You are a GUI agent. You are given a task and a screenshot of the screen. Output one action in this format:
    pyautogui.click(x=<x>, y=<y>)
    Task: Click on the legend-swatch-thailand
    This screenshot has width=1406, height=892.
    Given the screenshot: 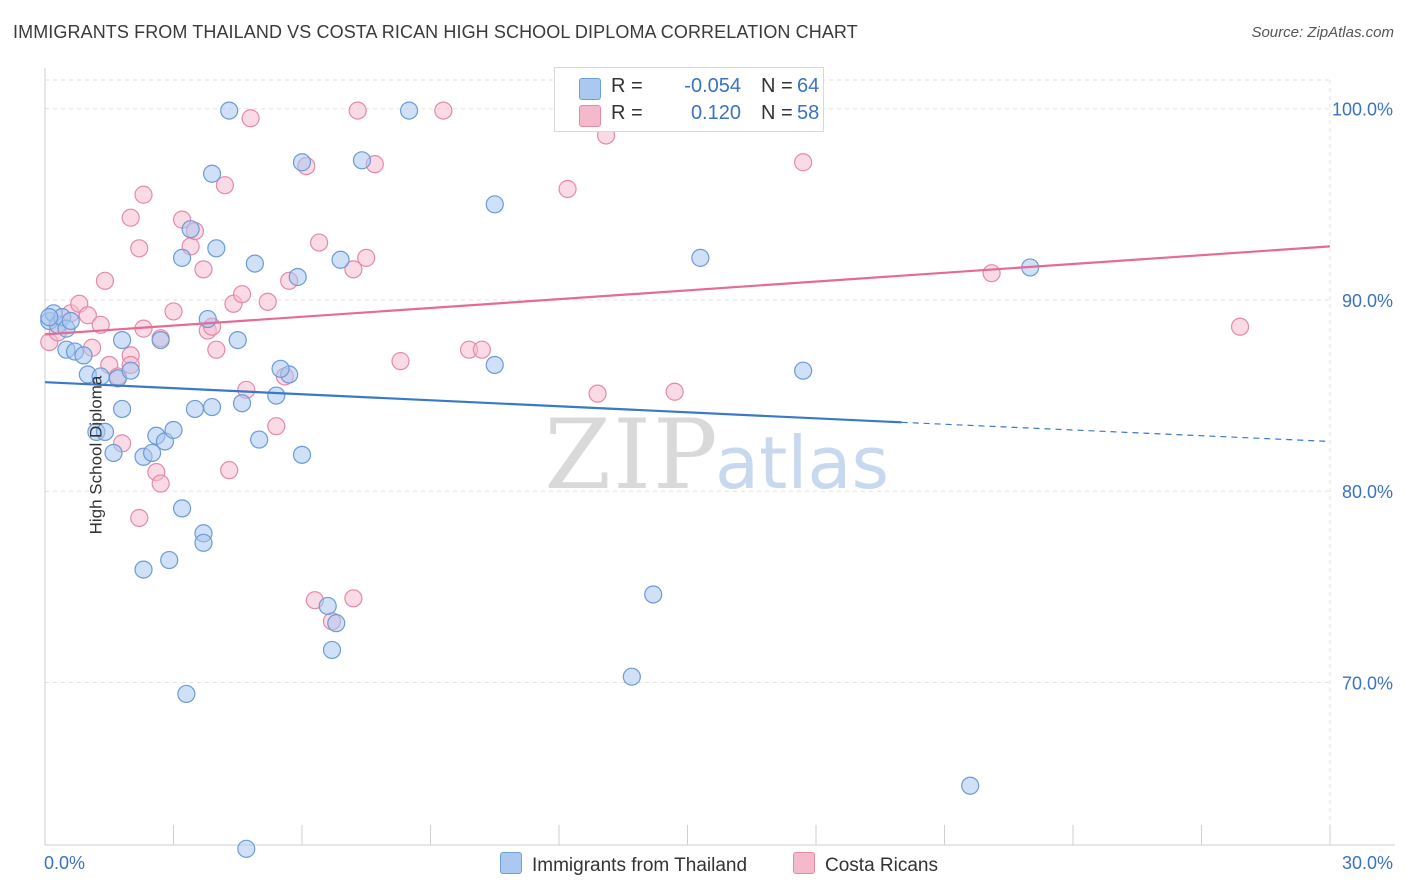 What is the action you would take?
    pyautogui.click(x=590, y=89)
    